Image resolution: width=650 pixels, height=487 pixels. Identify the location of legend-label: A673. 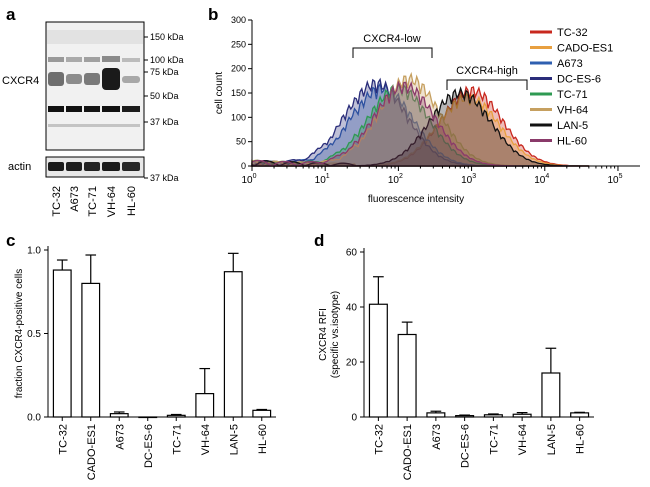
(570, 64).